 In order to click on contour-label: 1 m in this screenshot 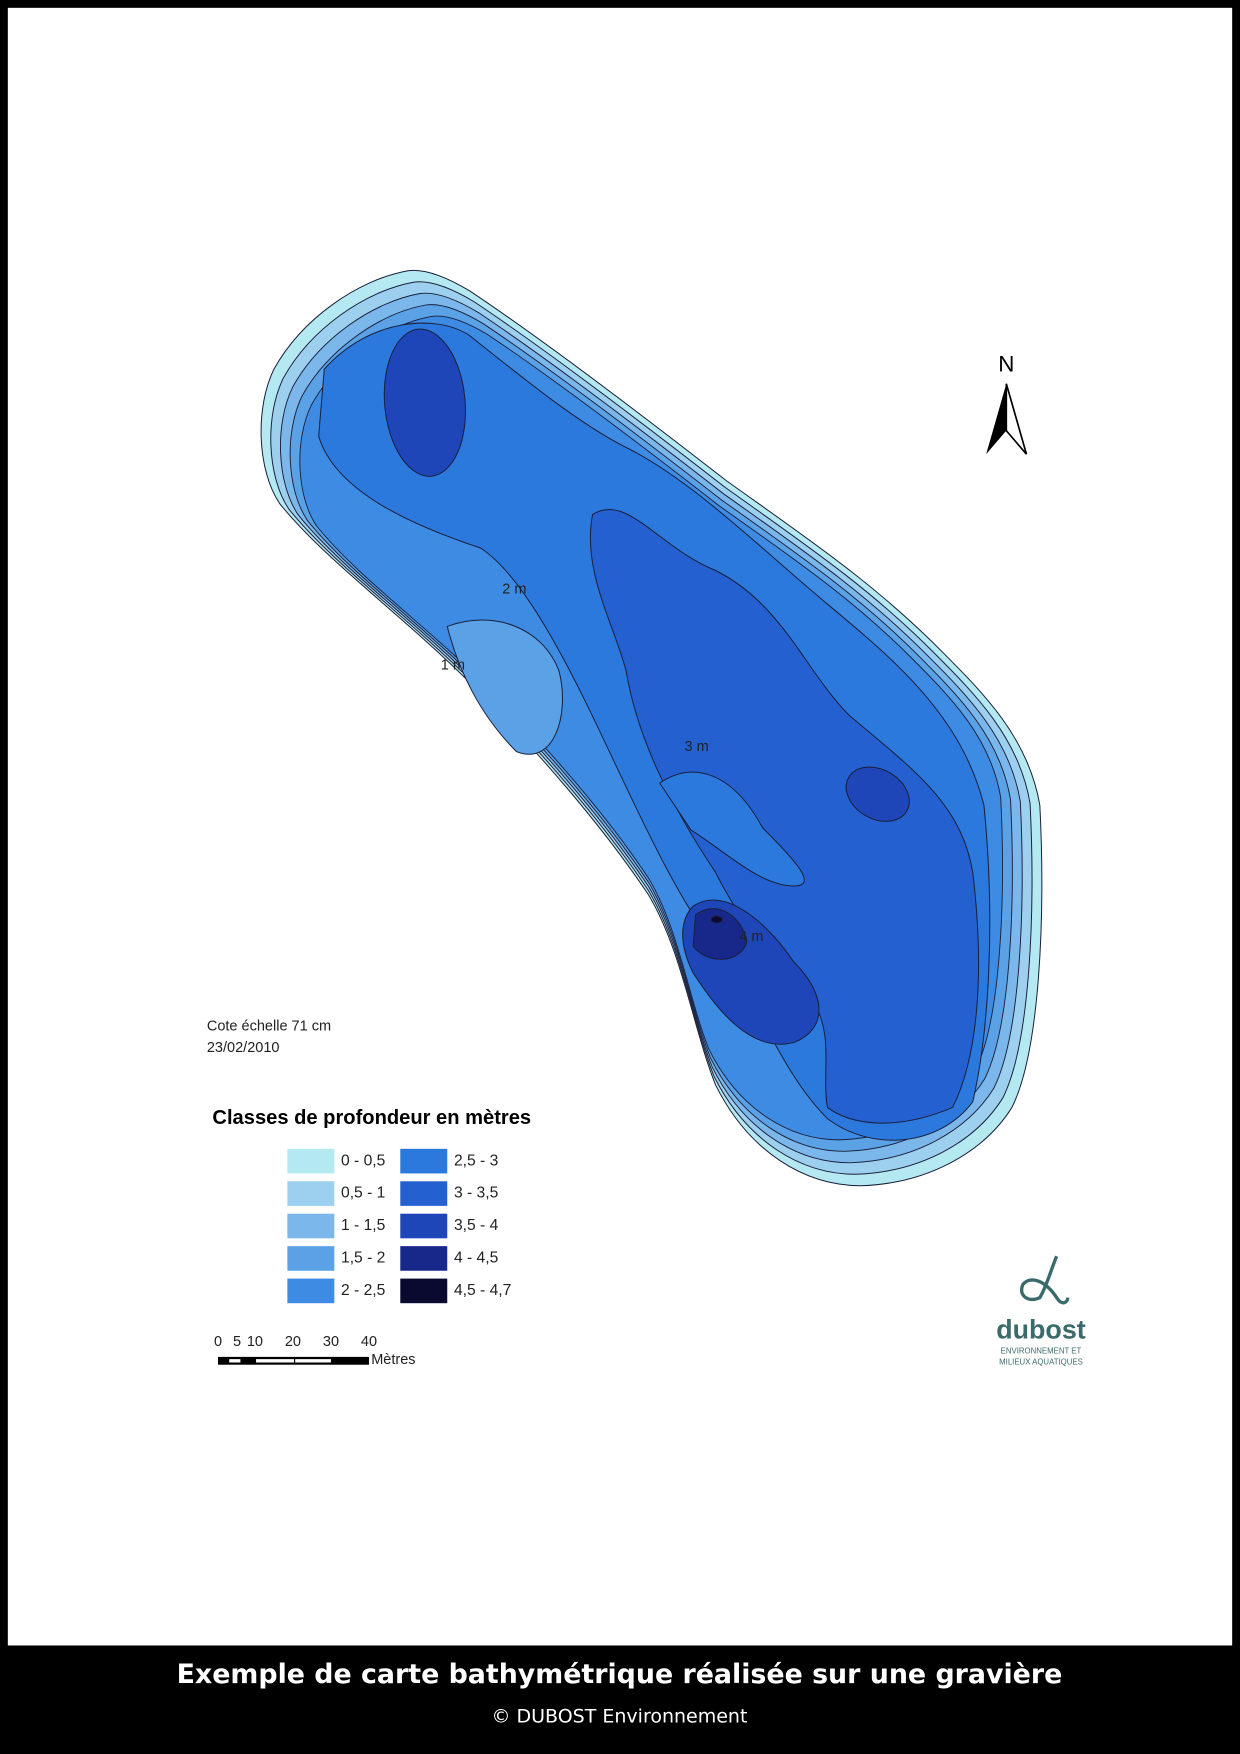, I will do `click(453, 665)`.